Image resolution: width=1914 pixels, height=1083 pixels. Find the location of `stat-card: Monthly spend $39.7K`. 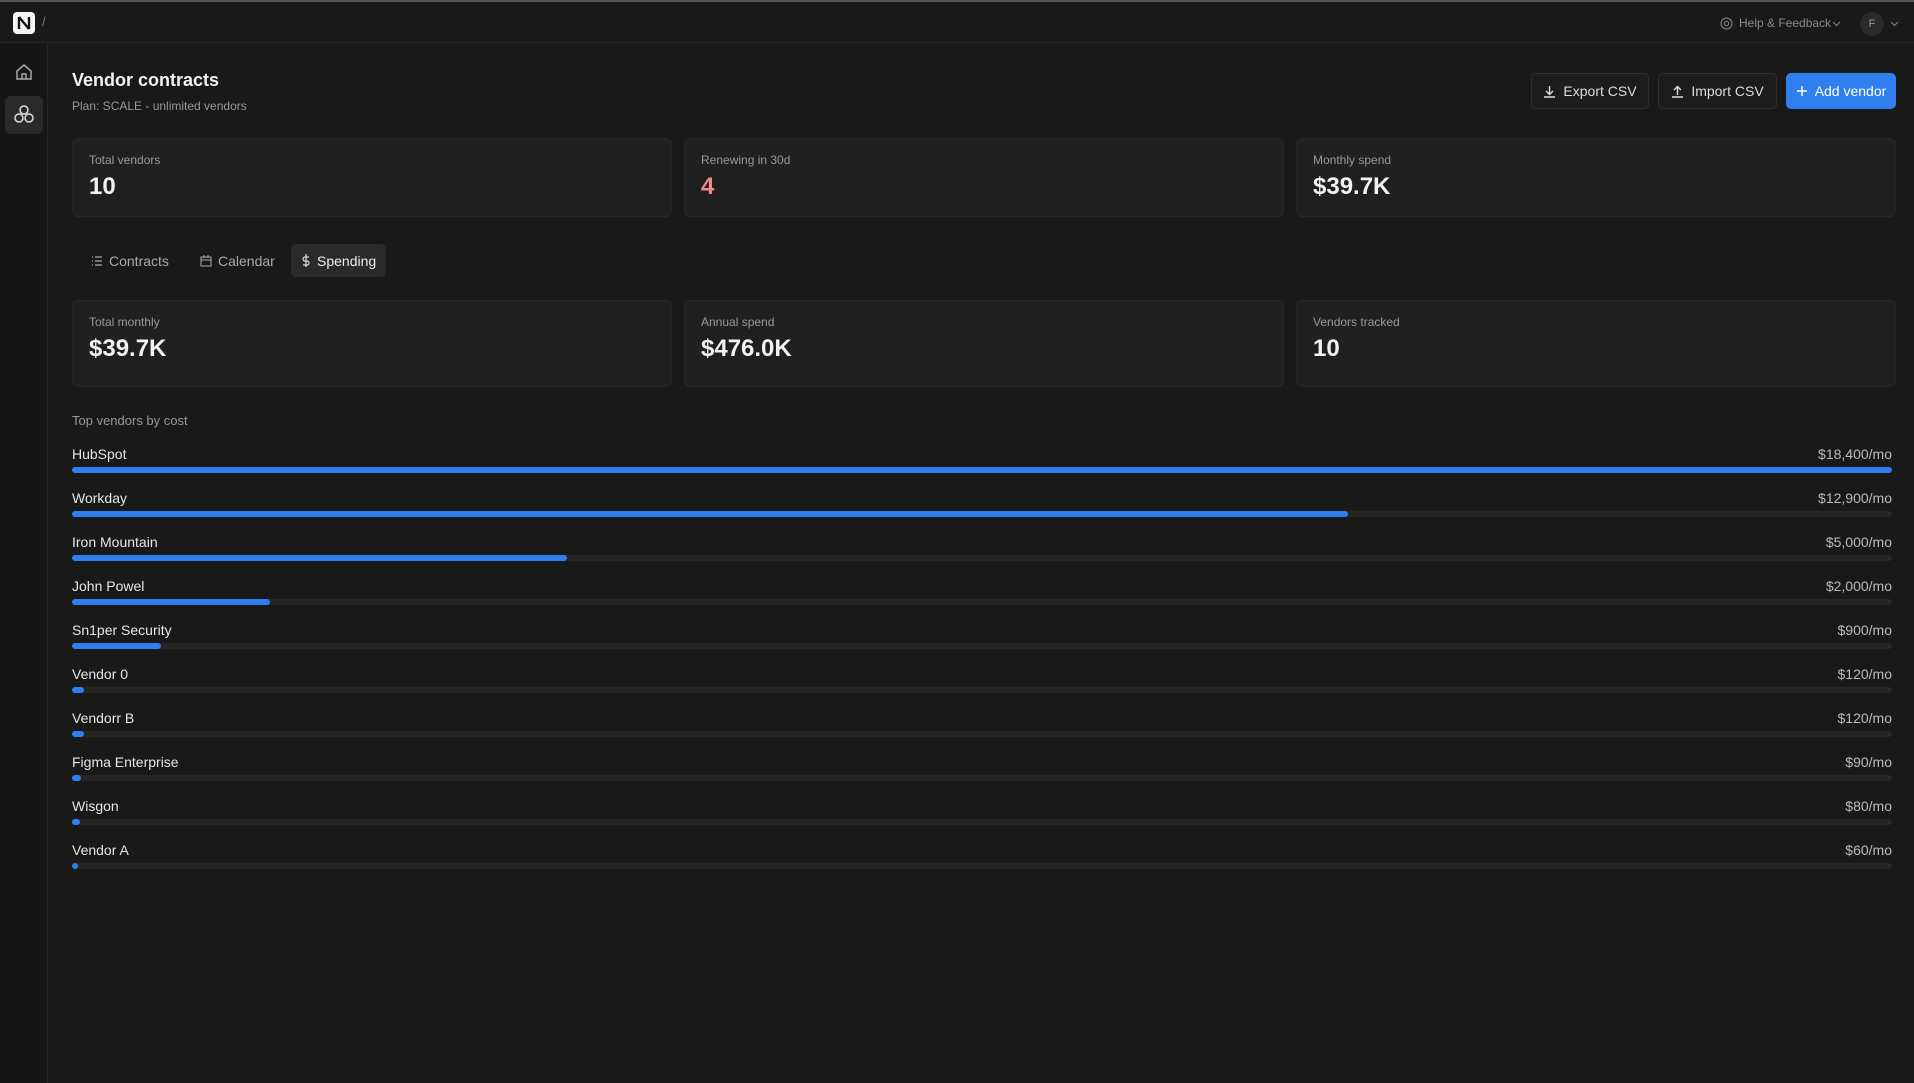

stat-card: Monthly spend $39.7K is located at coordinates (1596, 177).